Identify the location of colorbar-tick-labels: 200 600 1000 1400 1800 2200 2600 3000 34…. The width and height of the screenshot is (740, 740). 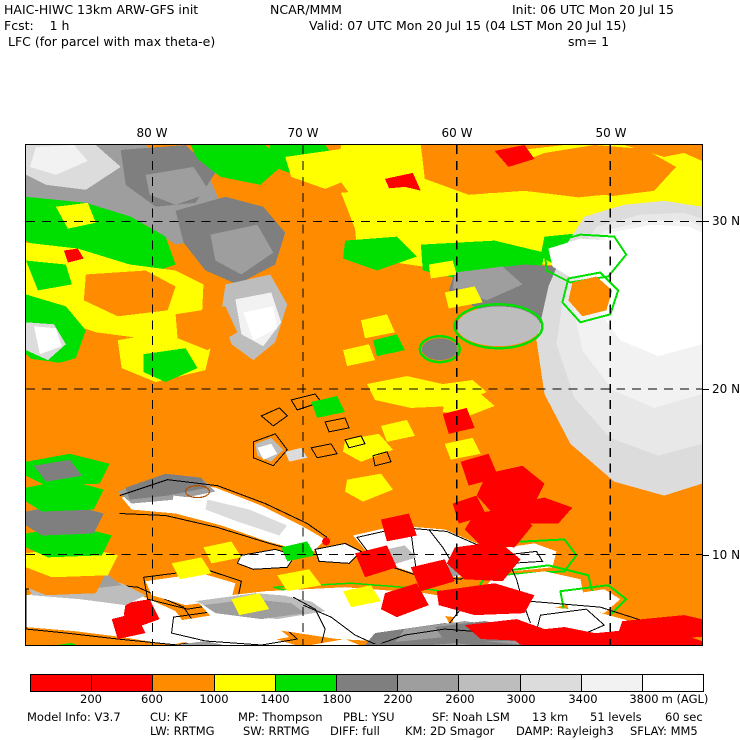
(370, 700).